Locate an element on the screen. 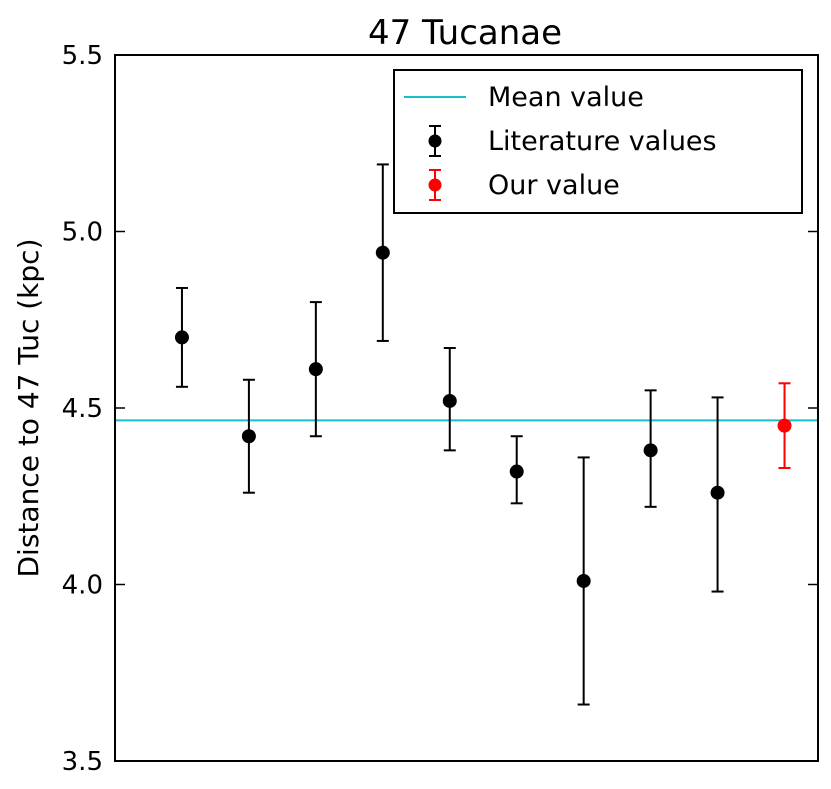 The height and width of the screenshot is (789, 831). legend-label: Our value is located at coordinates (554, 185).